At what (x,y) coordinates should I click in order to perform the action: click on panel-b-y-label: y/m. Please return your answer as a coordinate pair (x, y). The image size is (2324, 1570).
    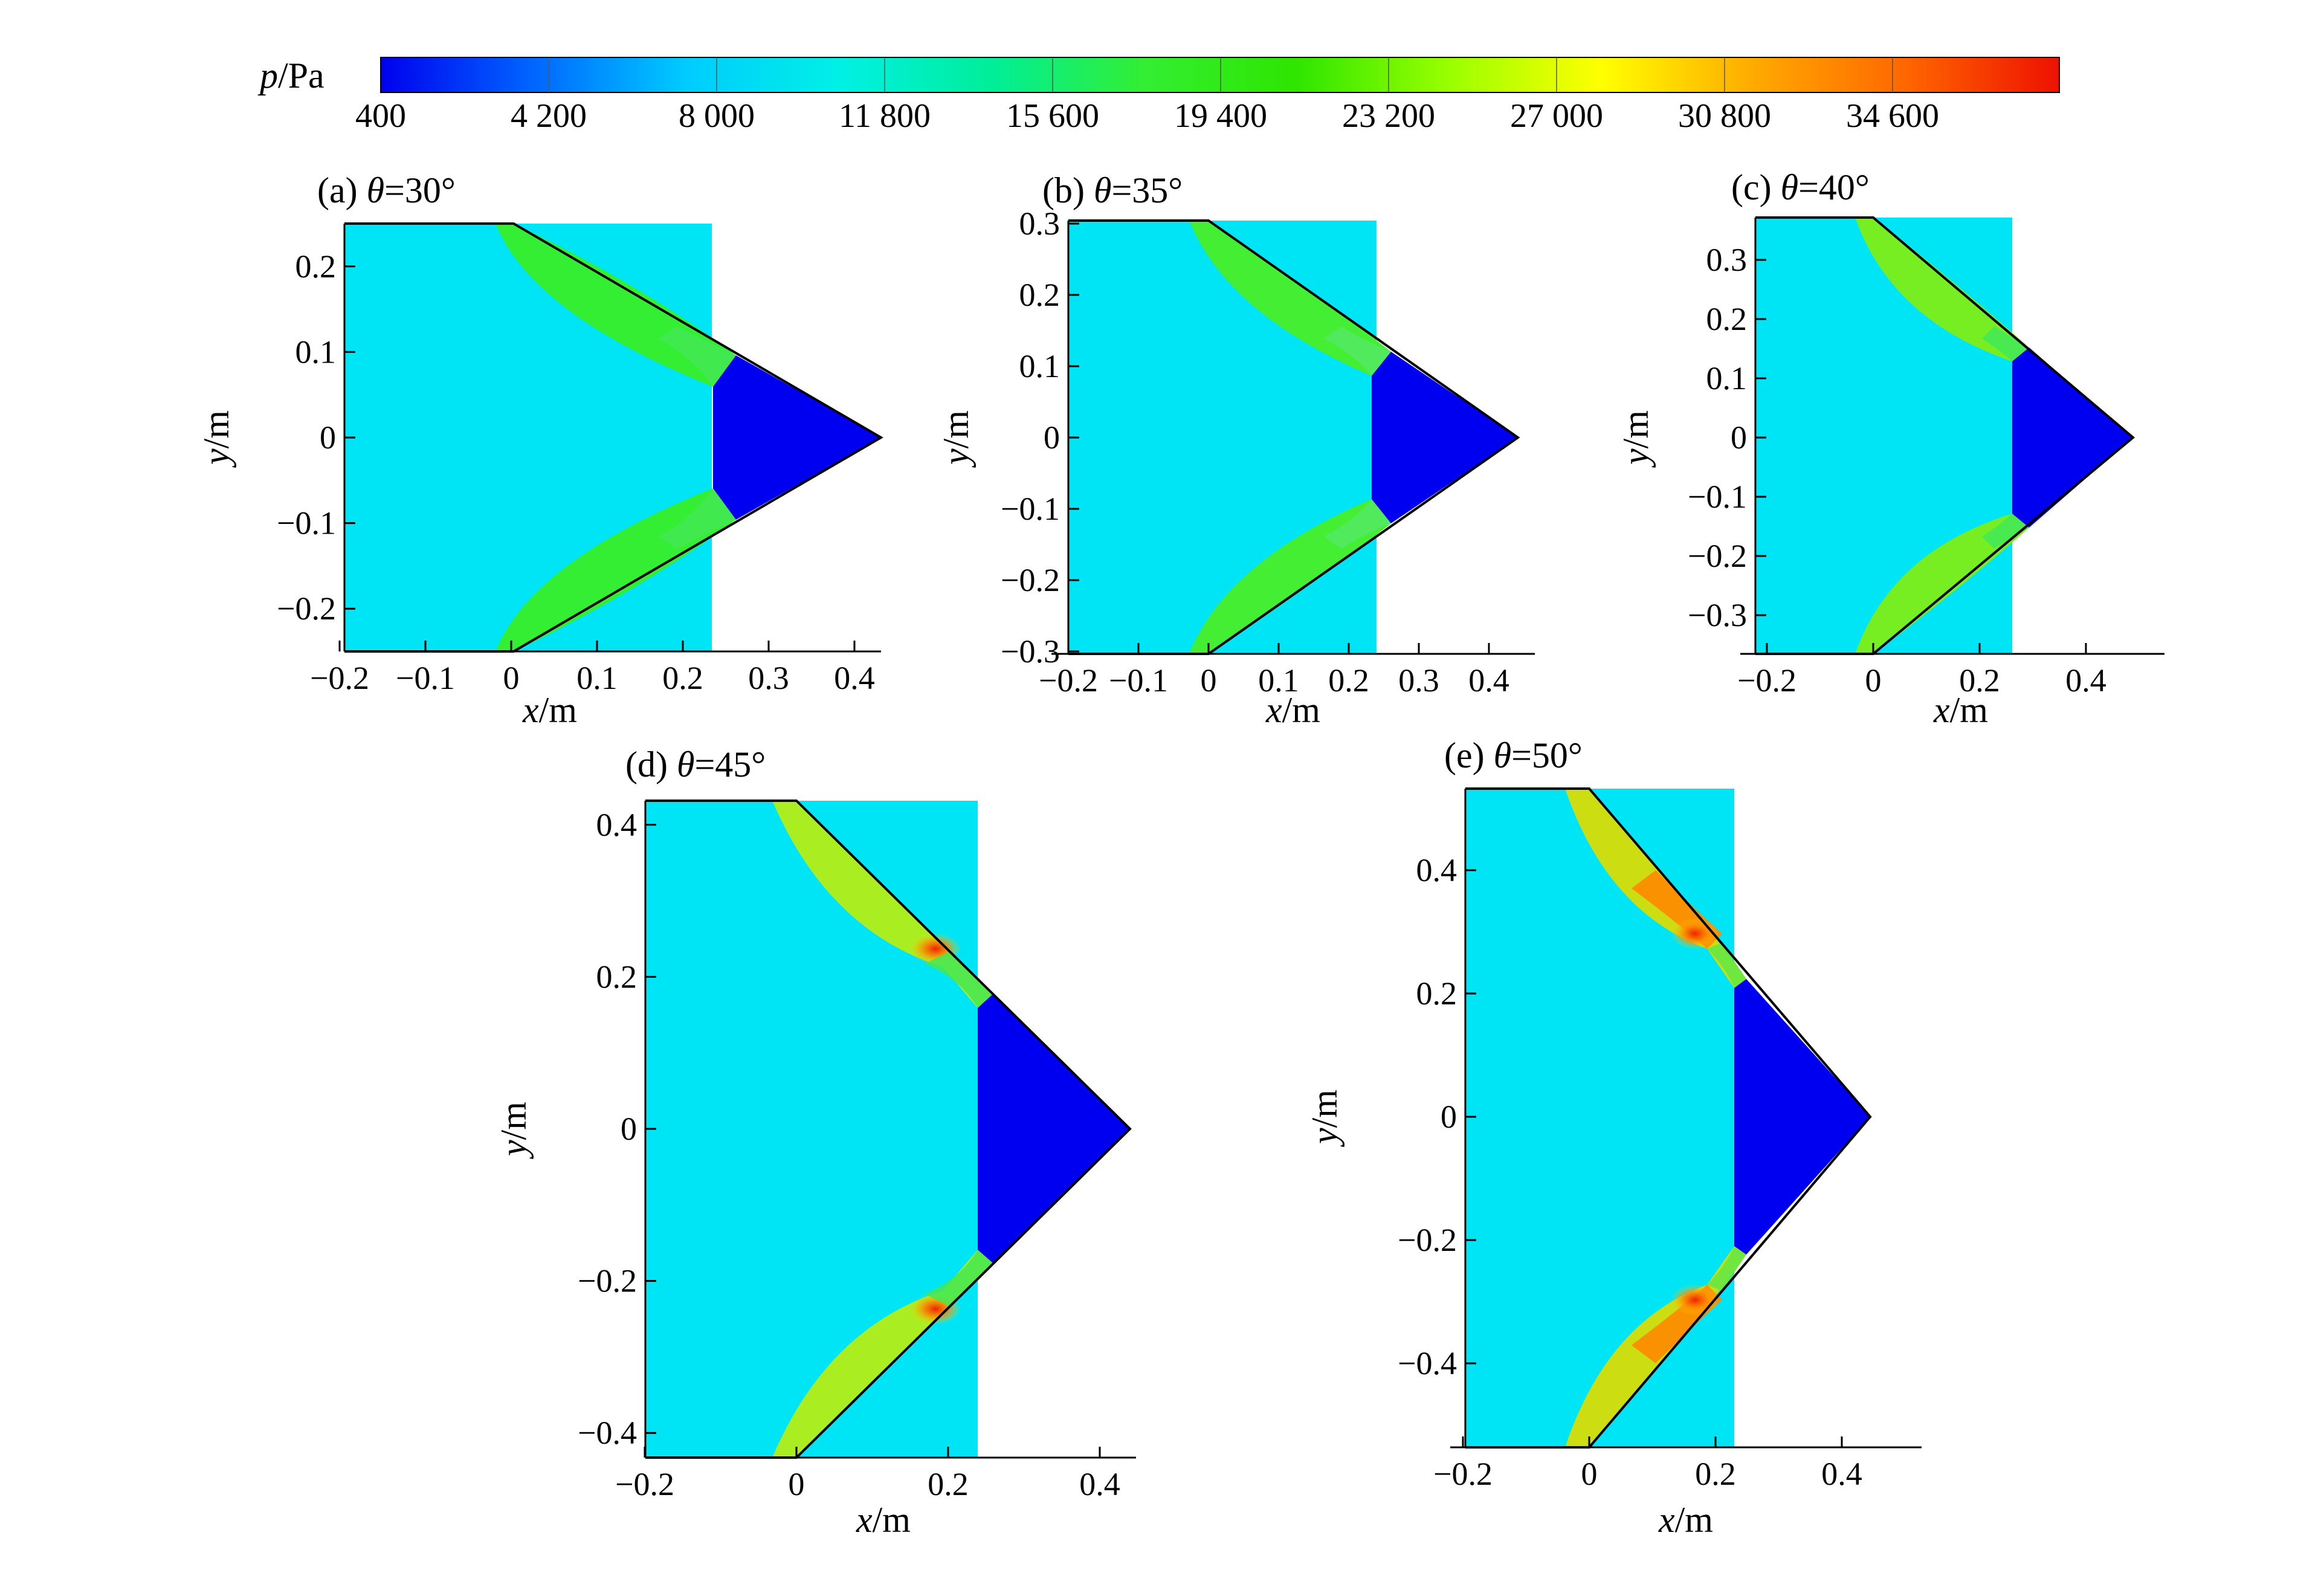
    Looking at the image, I should click on (956, 439).